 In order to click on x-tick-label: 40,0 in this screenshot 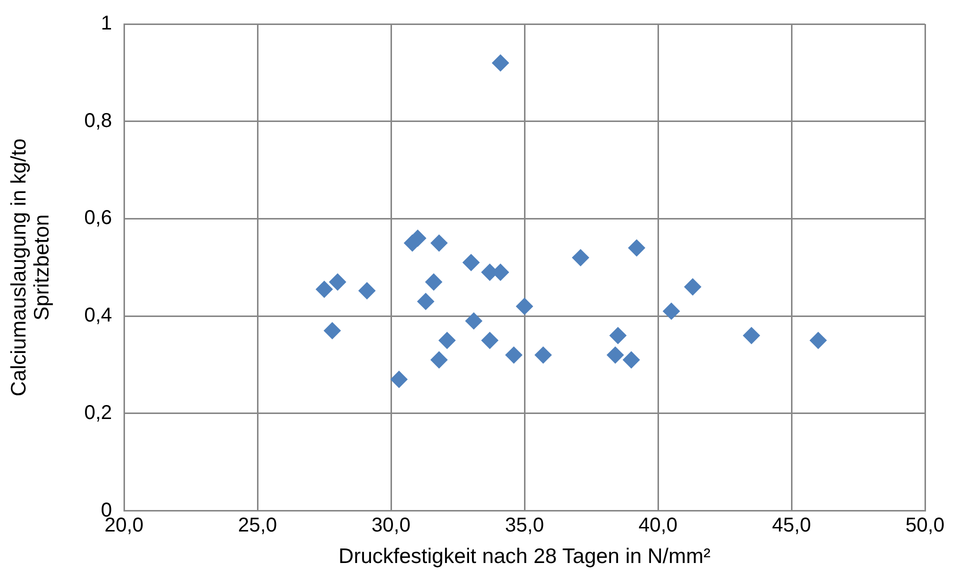, I will do `click(658, 525)`.